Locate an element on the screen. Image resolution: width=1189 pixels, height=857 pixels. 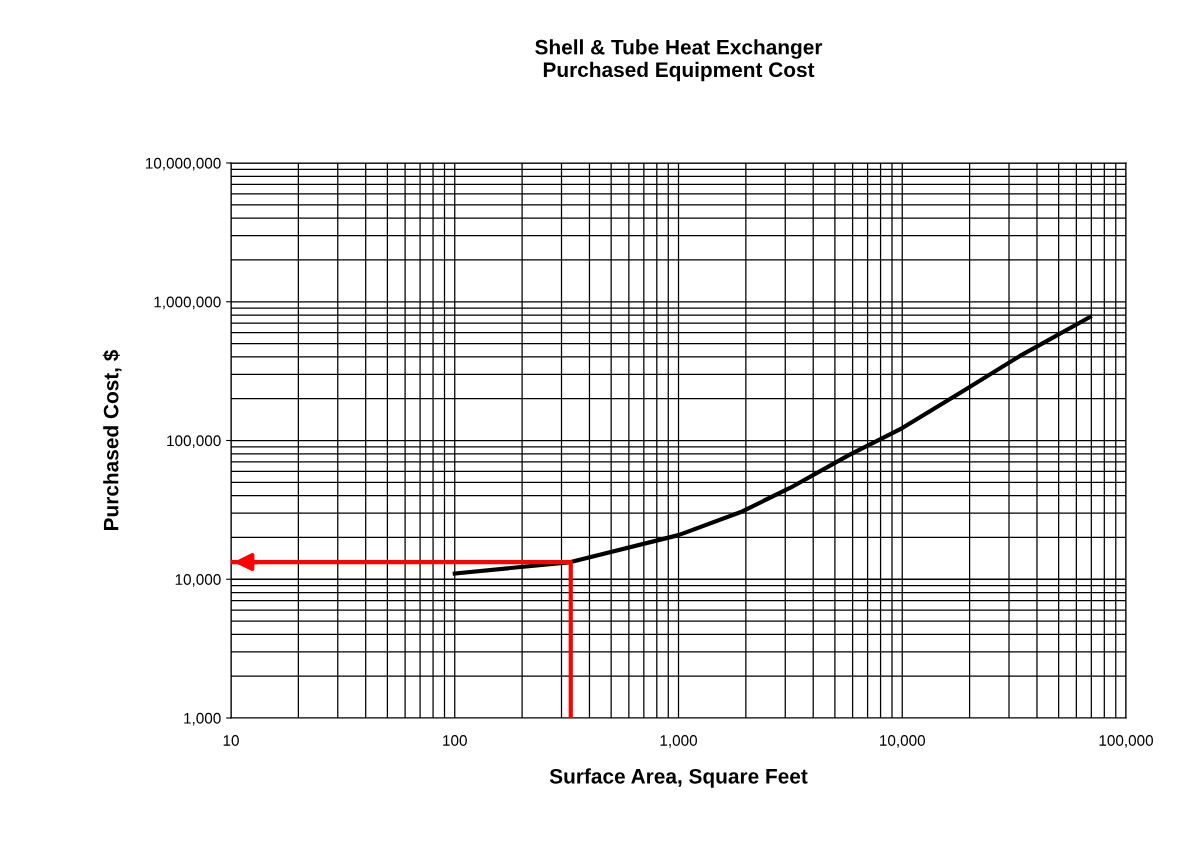
y-tick-label: 1,000,000 is located at coordinates (187, 303).